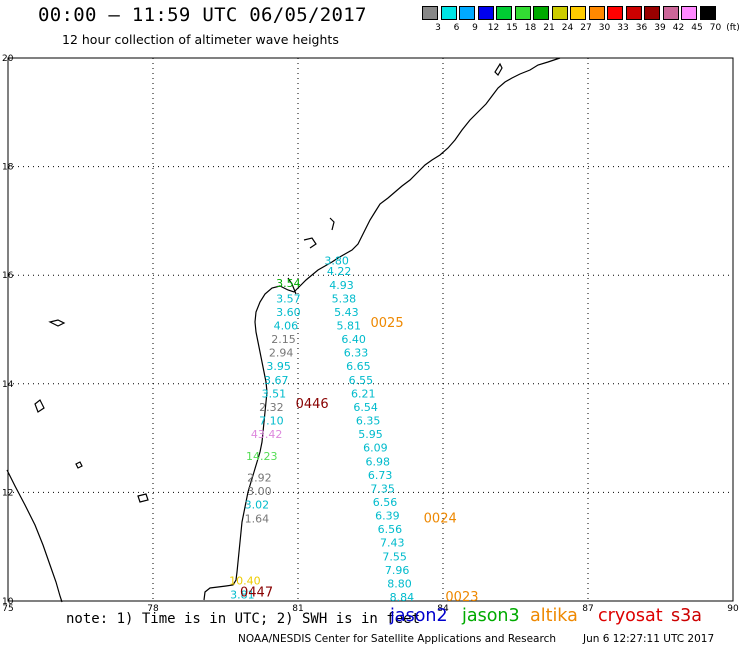  What do you see at coordinates (339, 271) in the screenshot?
I see `swh-value: 4.22` at bounding box center [339, 271].